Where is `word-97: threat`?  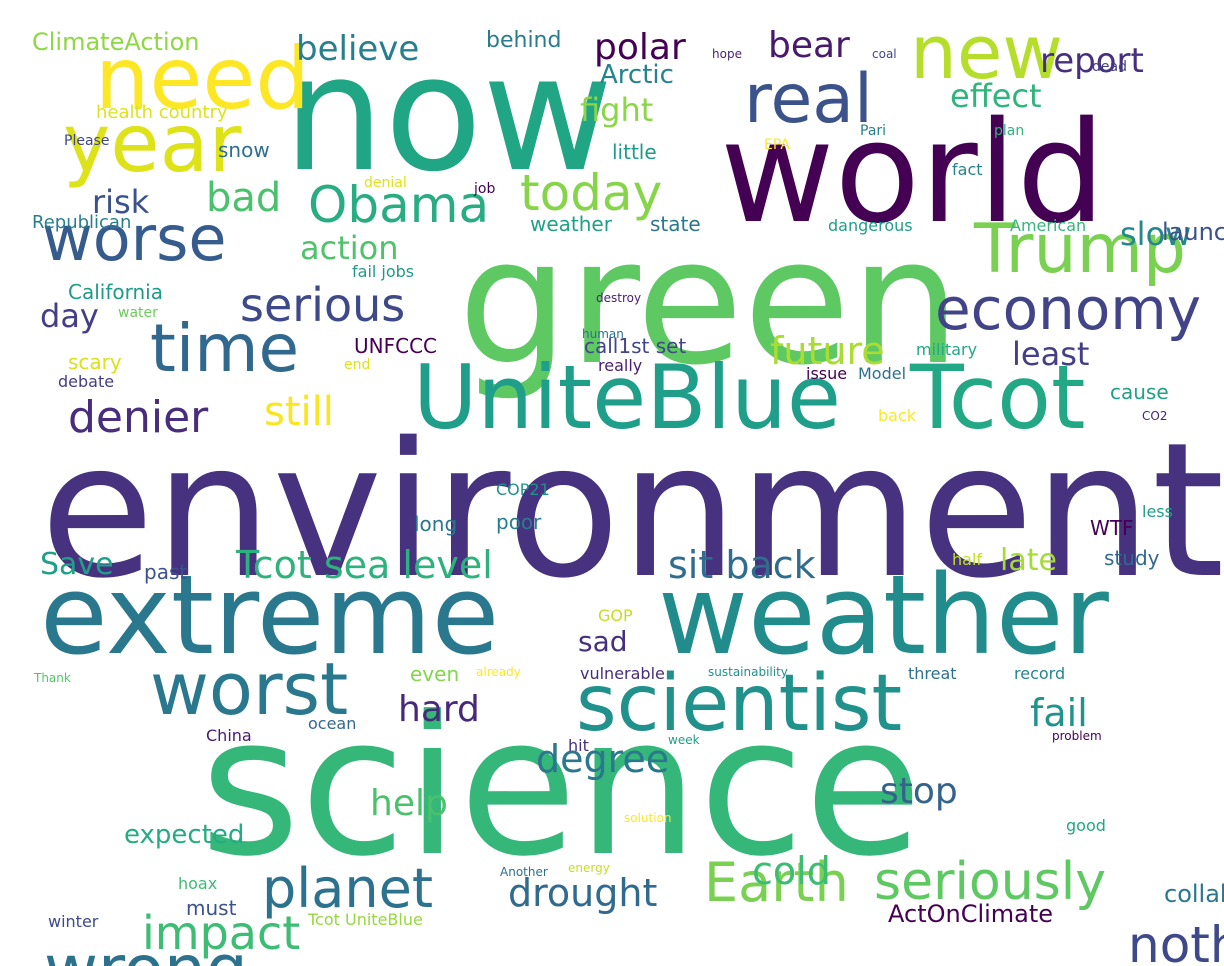 word-97: threat is located at coordinates (932, 673).